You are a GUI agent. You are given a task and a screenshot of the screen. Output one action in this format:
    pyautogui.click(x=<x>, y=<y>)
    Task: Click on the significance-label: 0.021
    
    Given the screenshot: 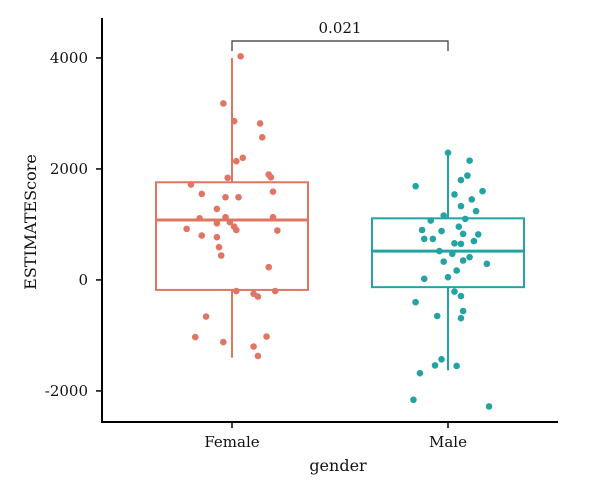 What is the action you would take?
    pyautogui.click(x=340, y=28)
    